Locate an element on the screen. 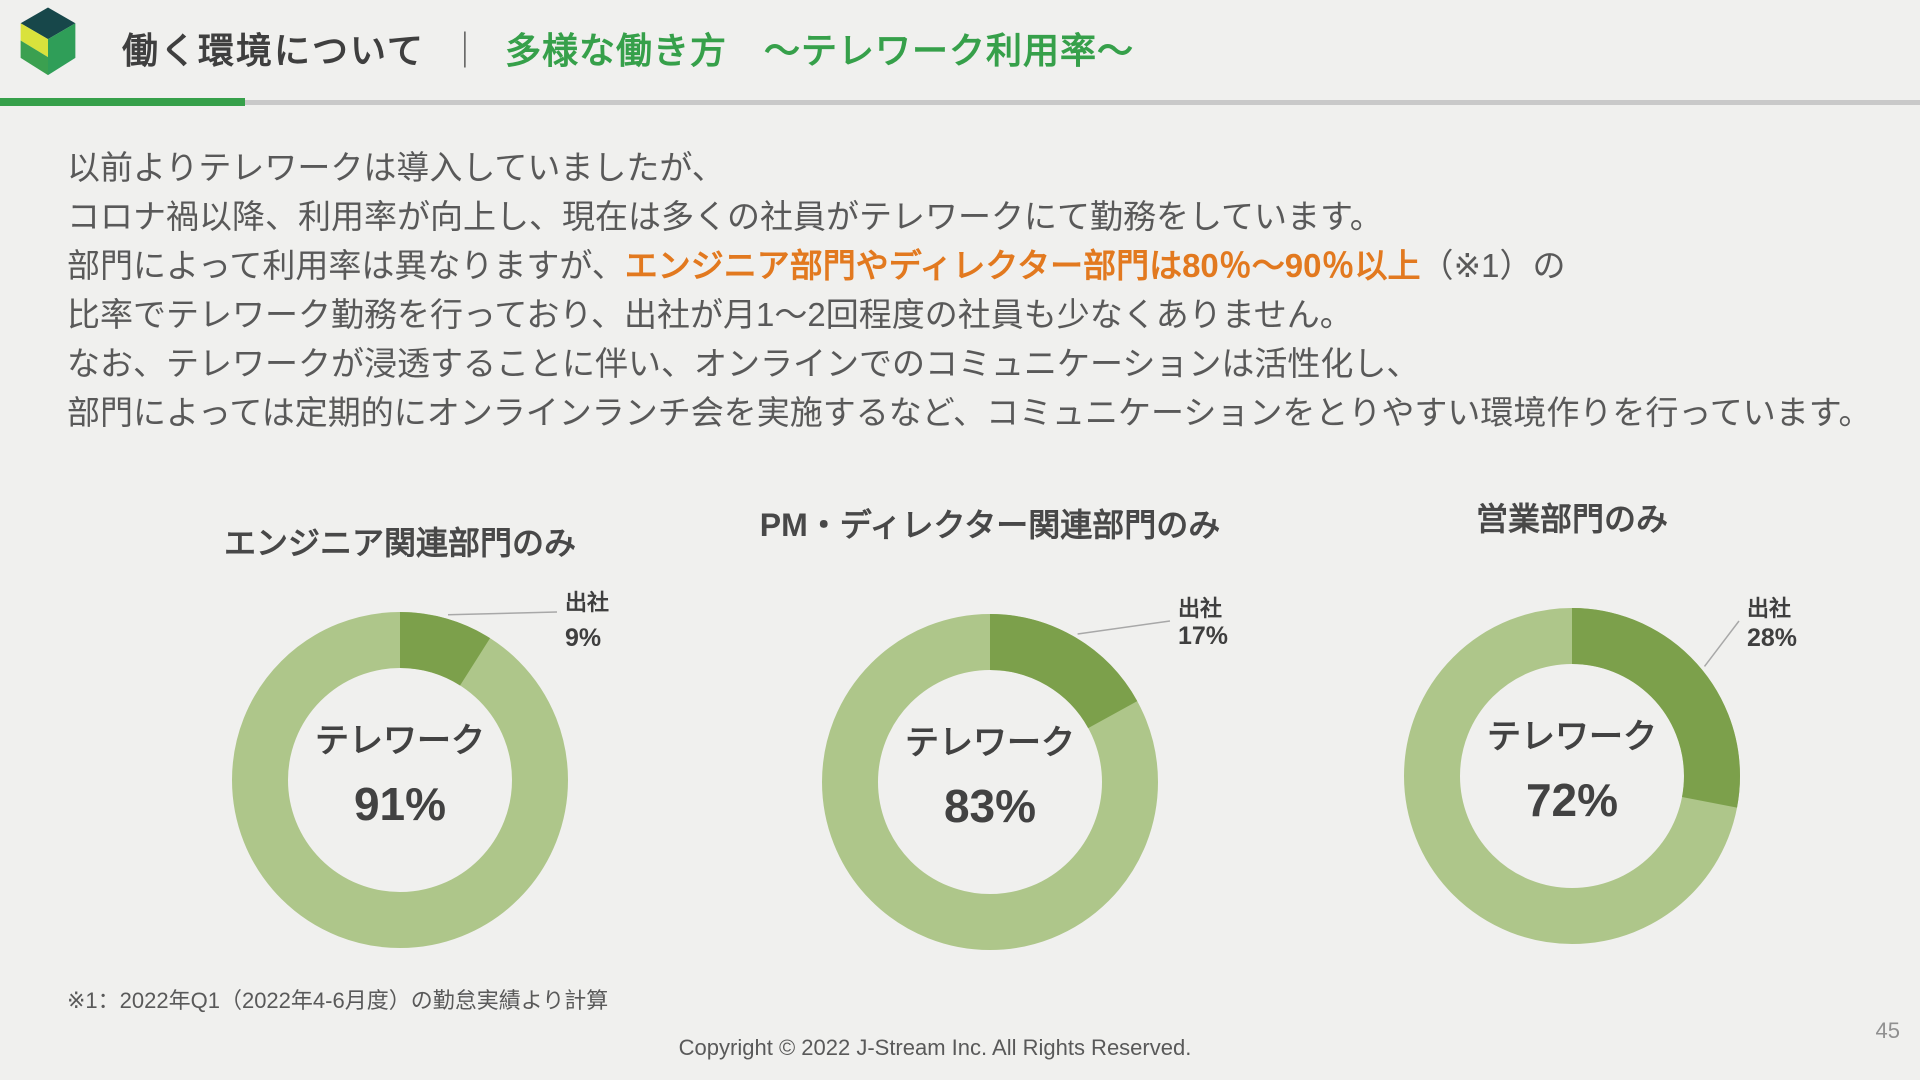 The width and height of the screenshot is (1920, 1080). chart-title-engineering: エンジニア関連部門のみ is located at coordinates (399, 543).